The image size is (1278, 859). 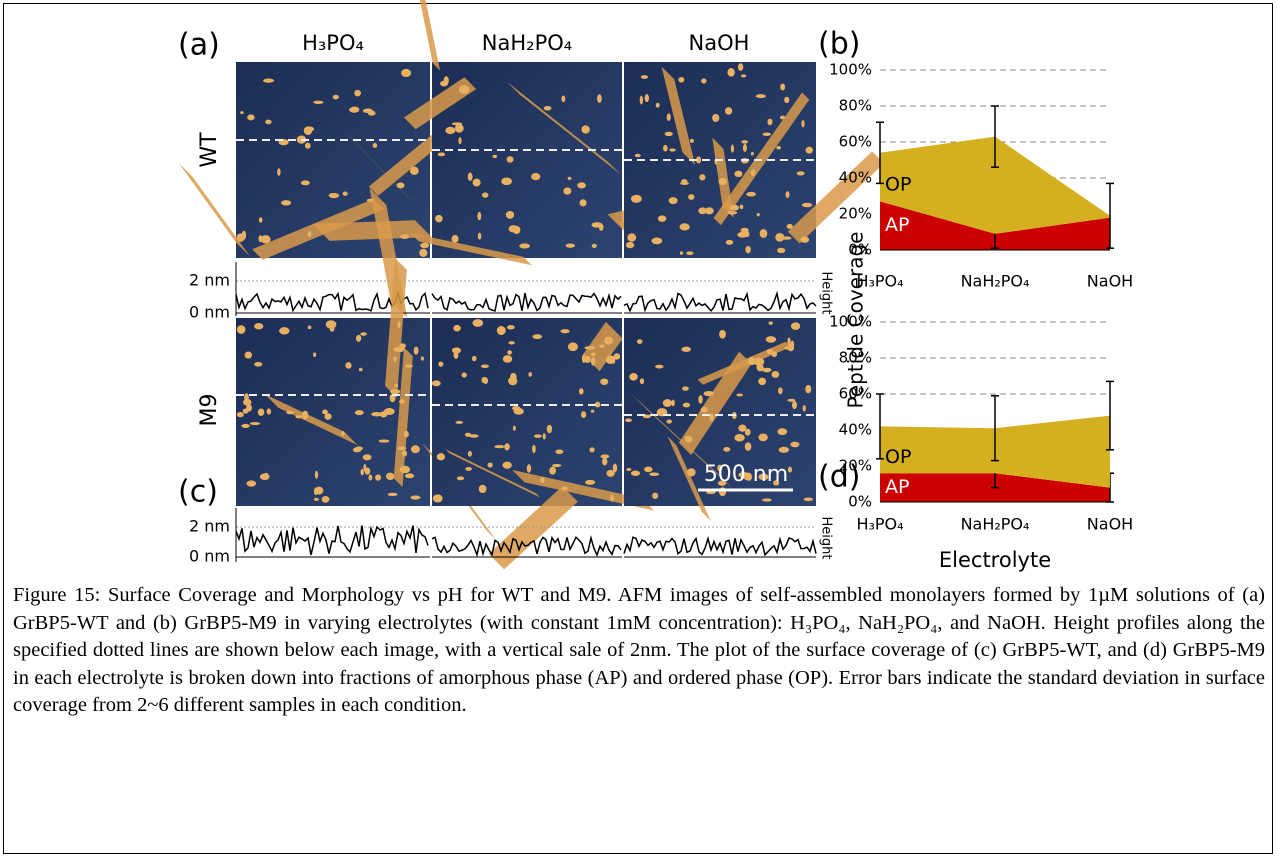 I want to click on x-tick-label: NaH₂PO₄, so click(x=995, y=281).